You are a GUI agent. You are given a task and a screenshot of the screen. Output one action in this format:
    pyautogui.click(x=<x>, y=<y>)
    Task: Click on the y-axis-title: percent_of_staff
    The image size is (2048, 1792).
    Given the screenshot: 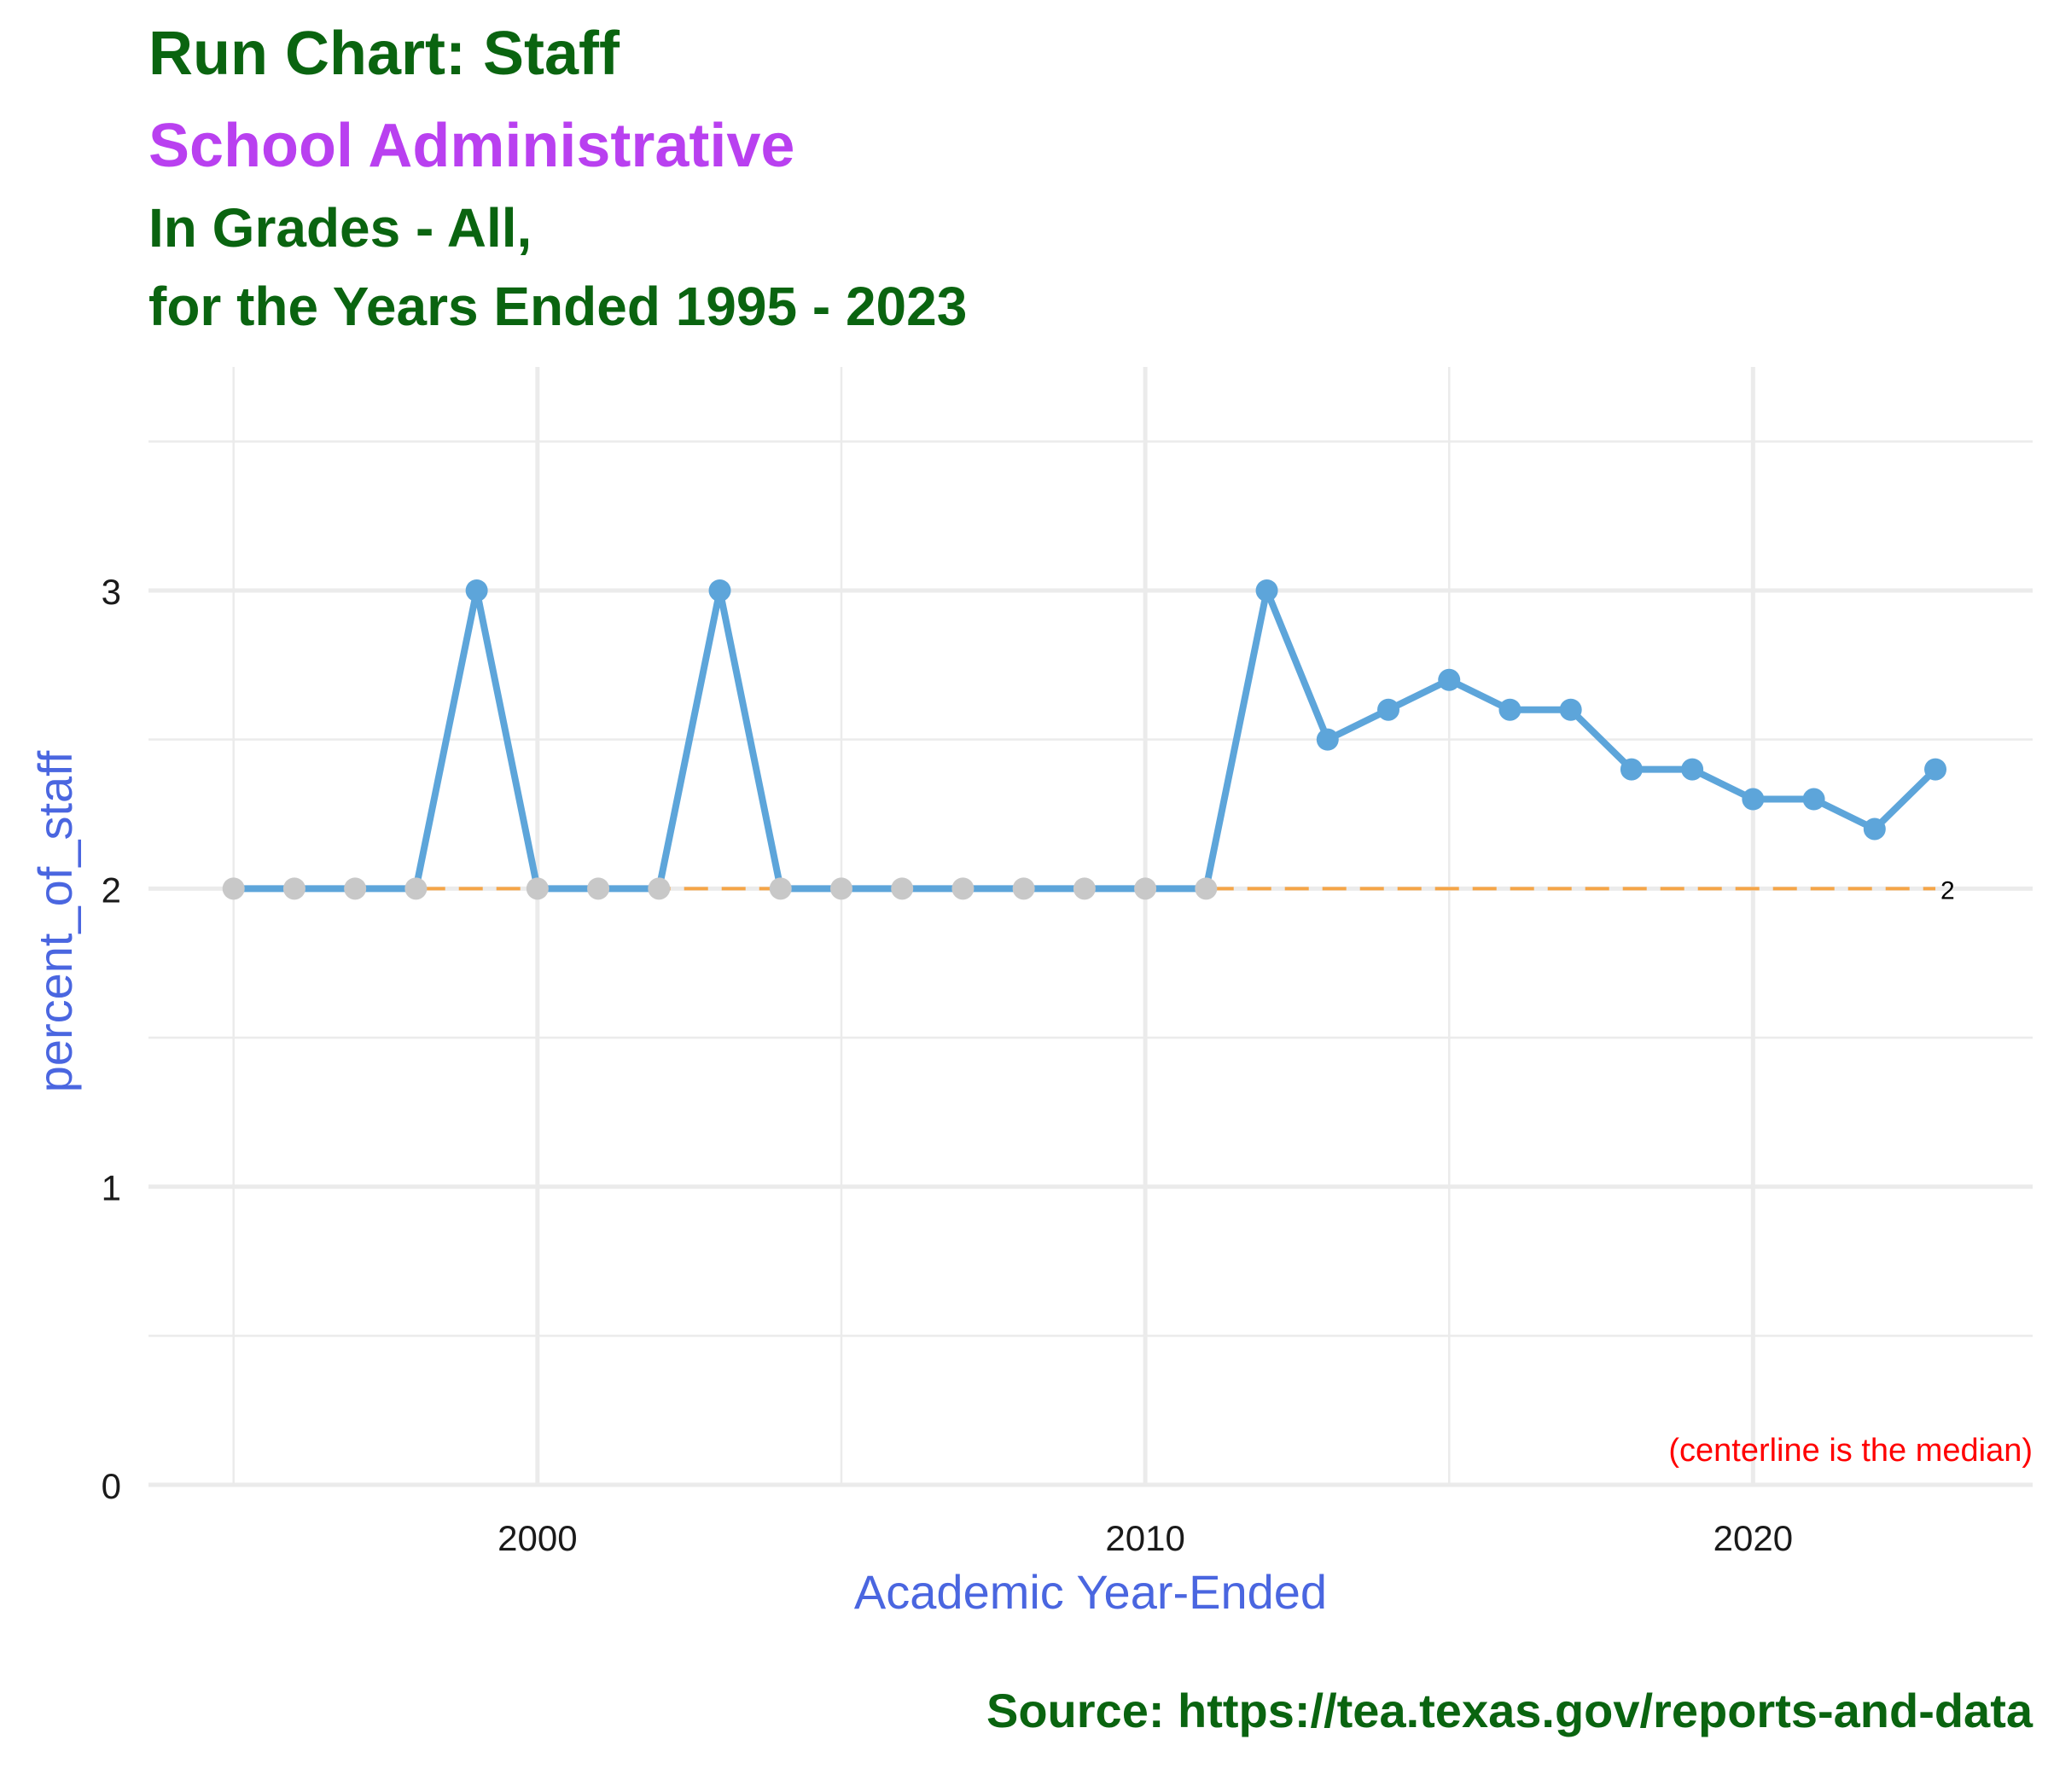 What is the action you would take?
    pyautogui.click(x=55, y=921)
    